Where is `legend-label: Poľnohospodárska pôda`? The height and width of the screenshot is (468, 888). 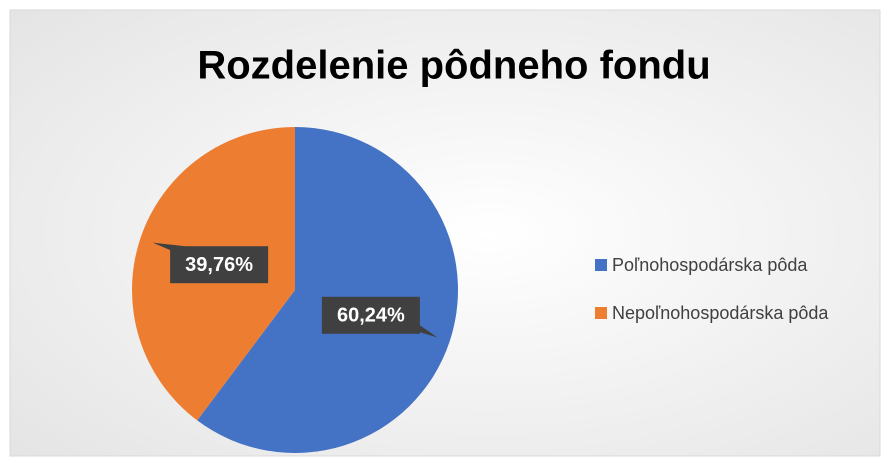 legend-label: Poľnohospodárska pôda is located at coordinates (710, 265).